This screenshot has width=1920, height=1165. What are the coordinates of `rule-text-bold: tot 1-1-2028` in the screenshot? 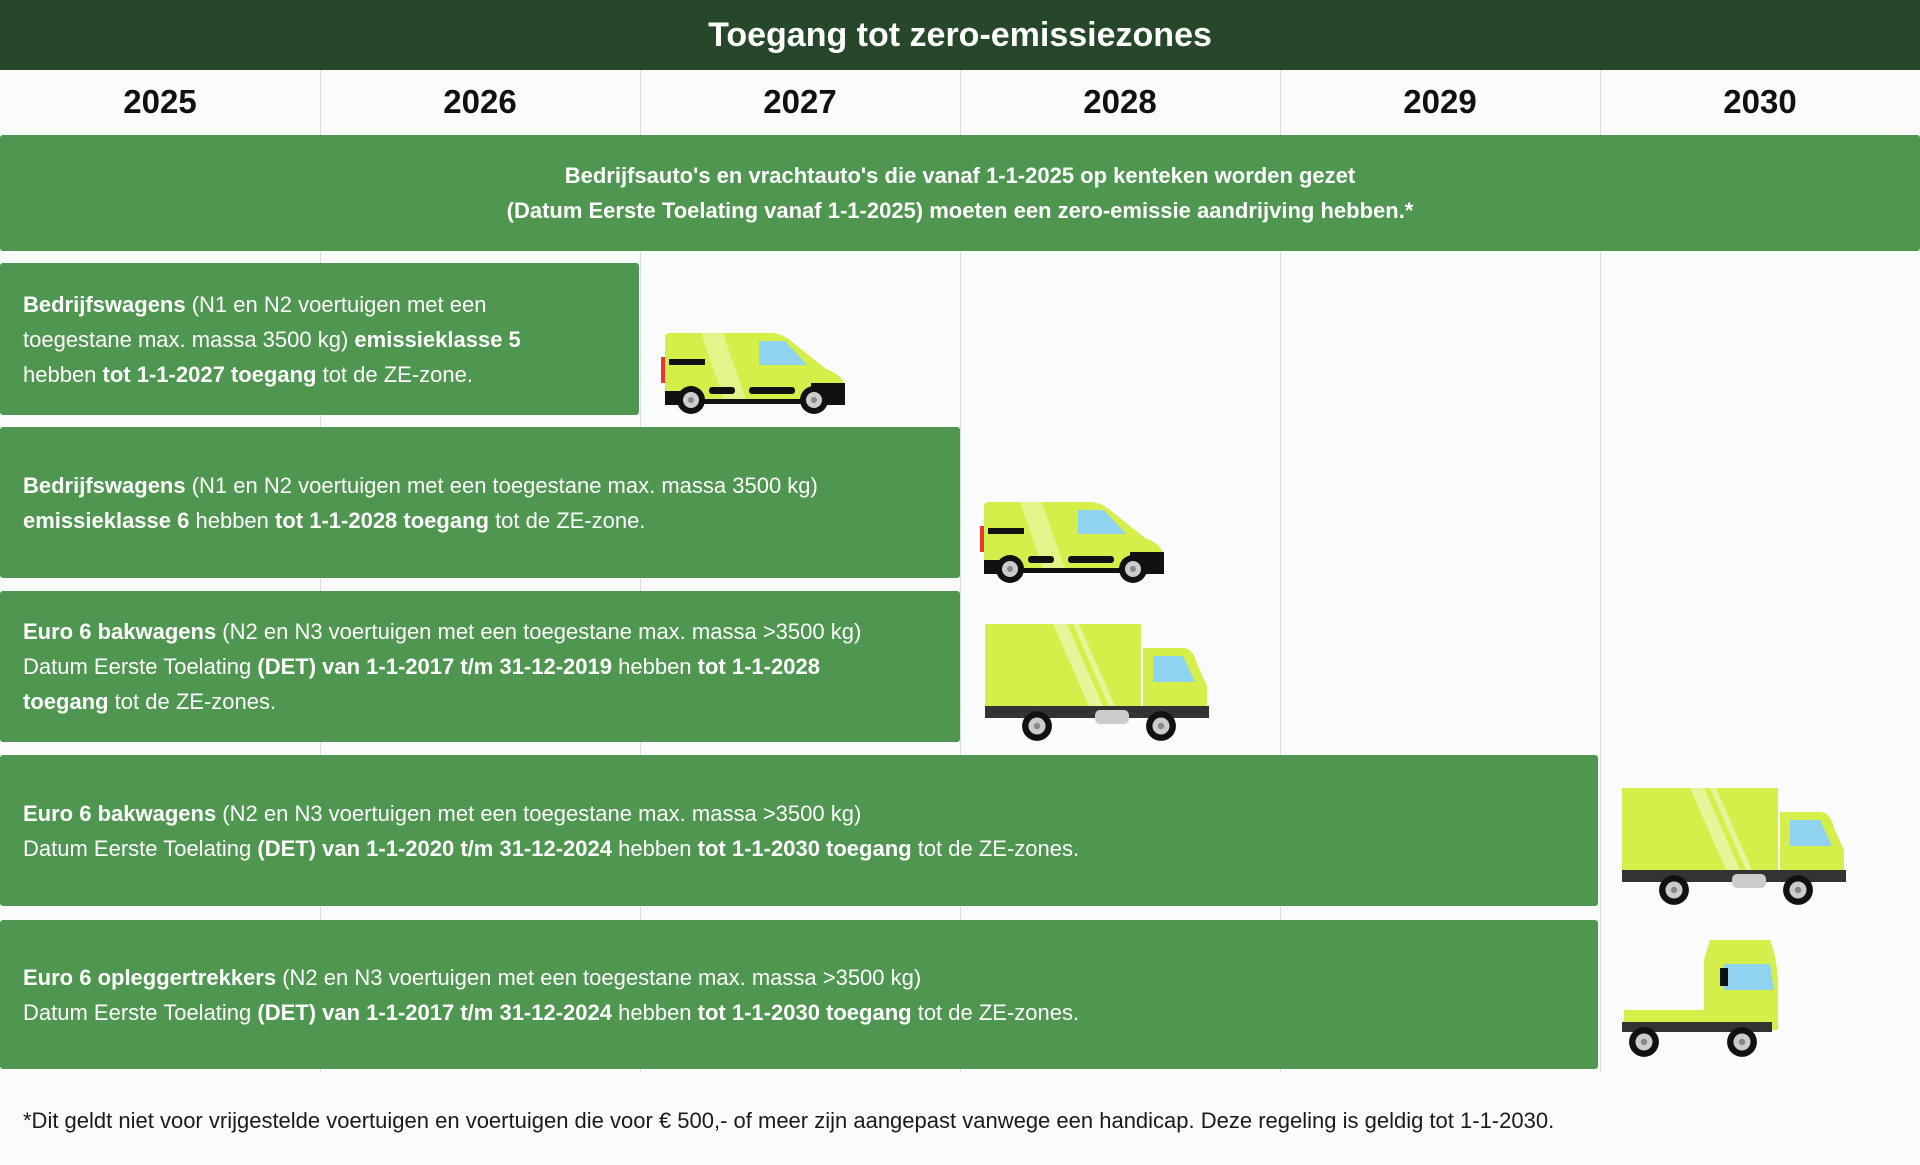 It's located at (758, 666).